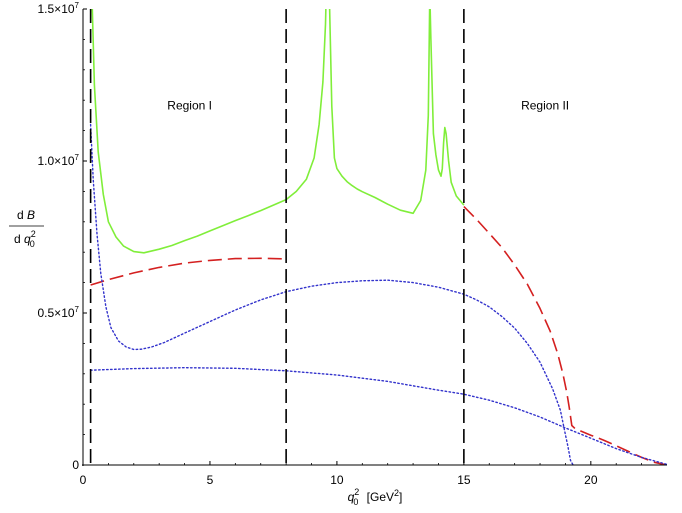  I want to click on y-tick-label: 0, so click(75, 465).